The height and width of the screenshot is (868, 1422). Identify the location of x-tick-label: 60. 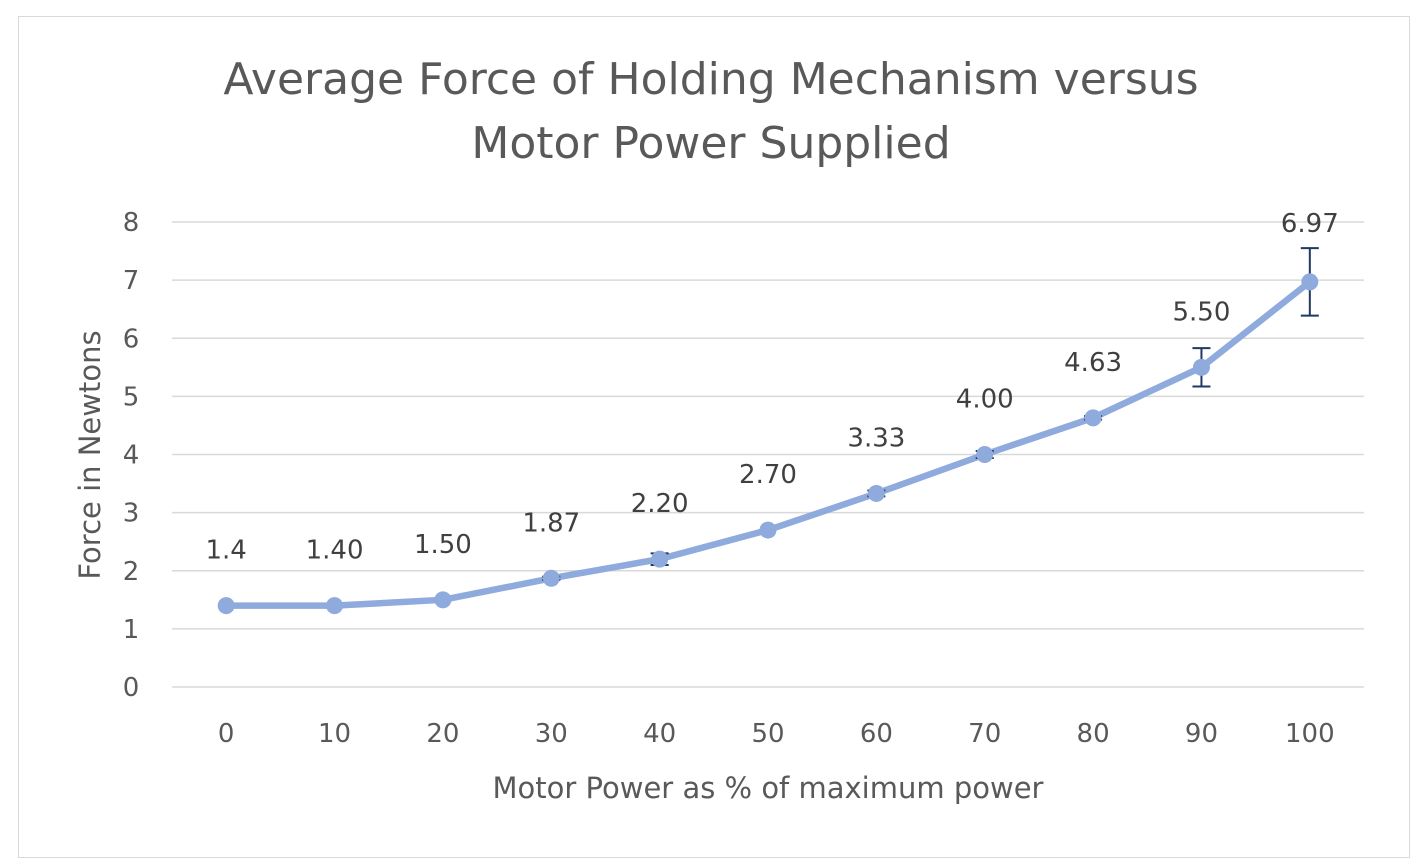
(876, 734).